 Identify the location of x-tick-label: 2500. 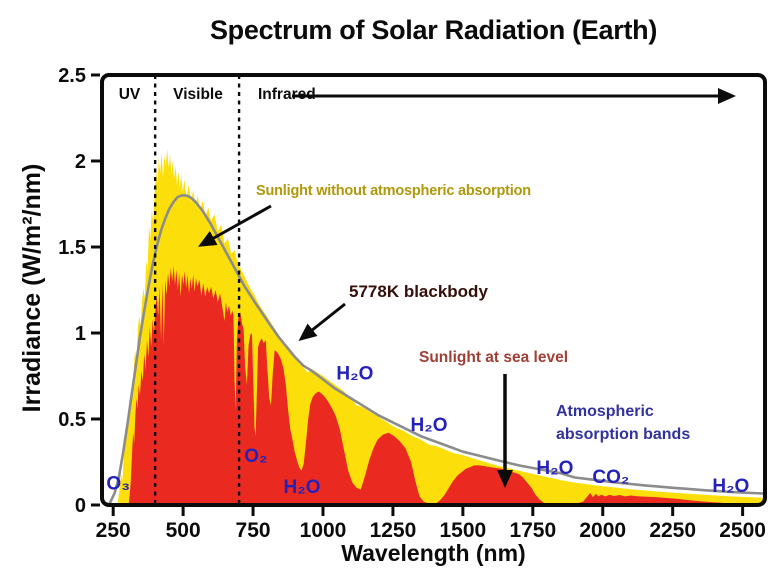
(742, 530).